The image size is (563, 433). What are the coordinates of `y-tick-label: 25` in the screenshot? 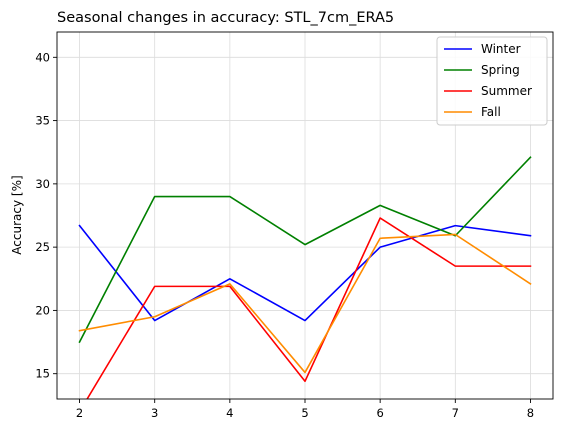 It's located at (42, 247).